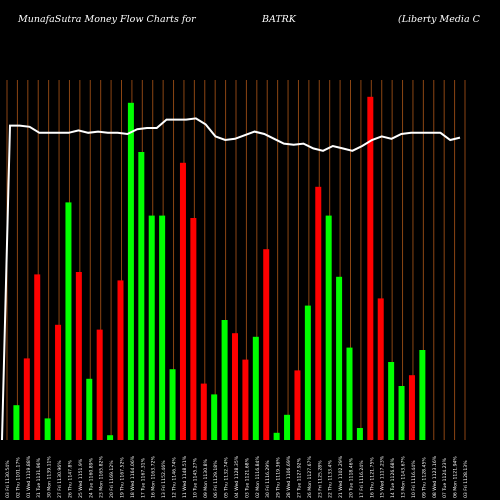 This screenshot has width=500, height=500. Describe the element at coordinates (70, 479) in the screenshot. I see `x-tick-label: 26 Thu 1147.8%` at that location.